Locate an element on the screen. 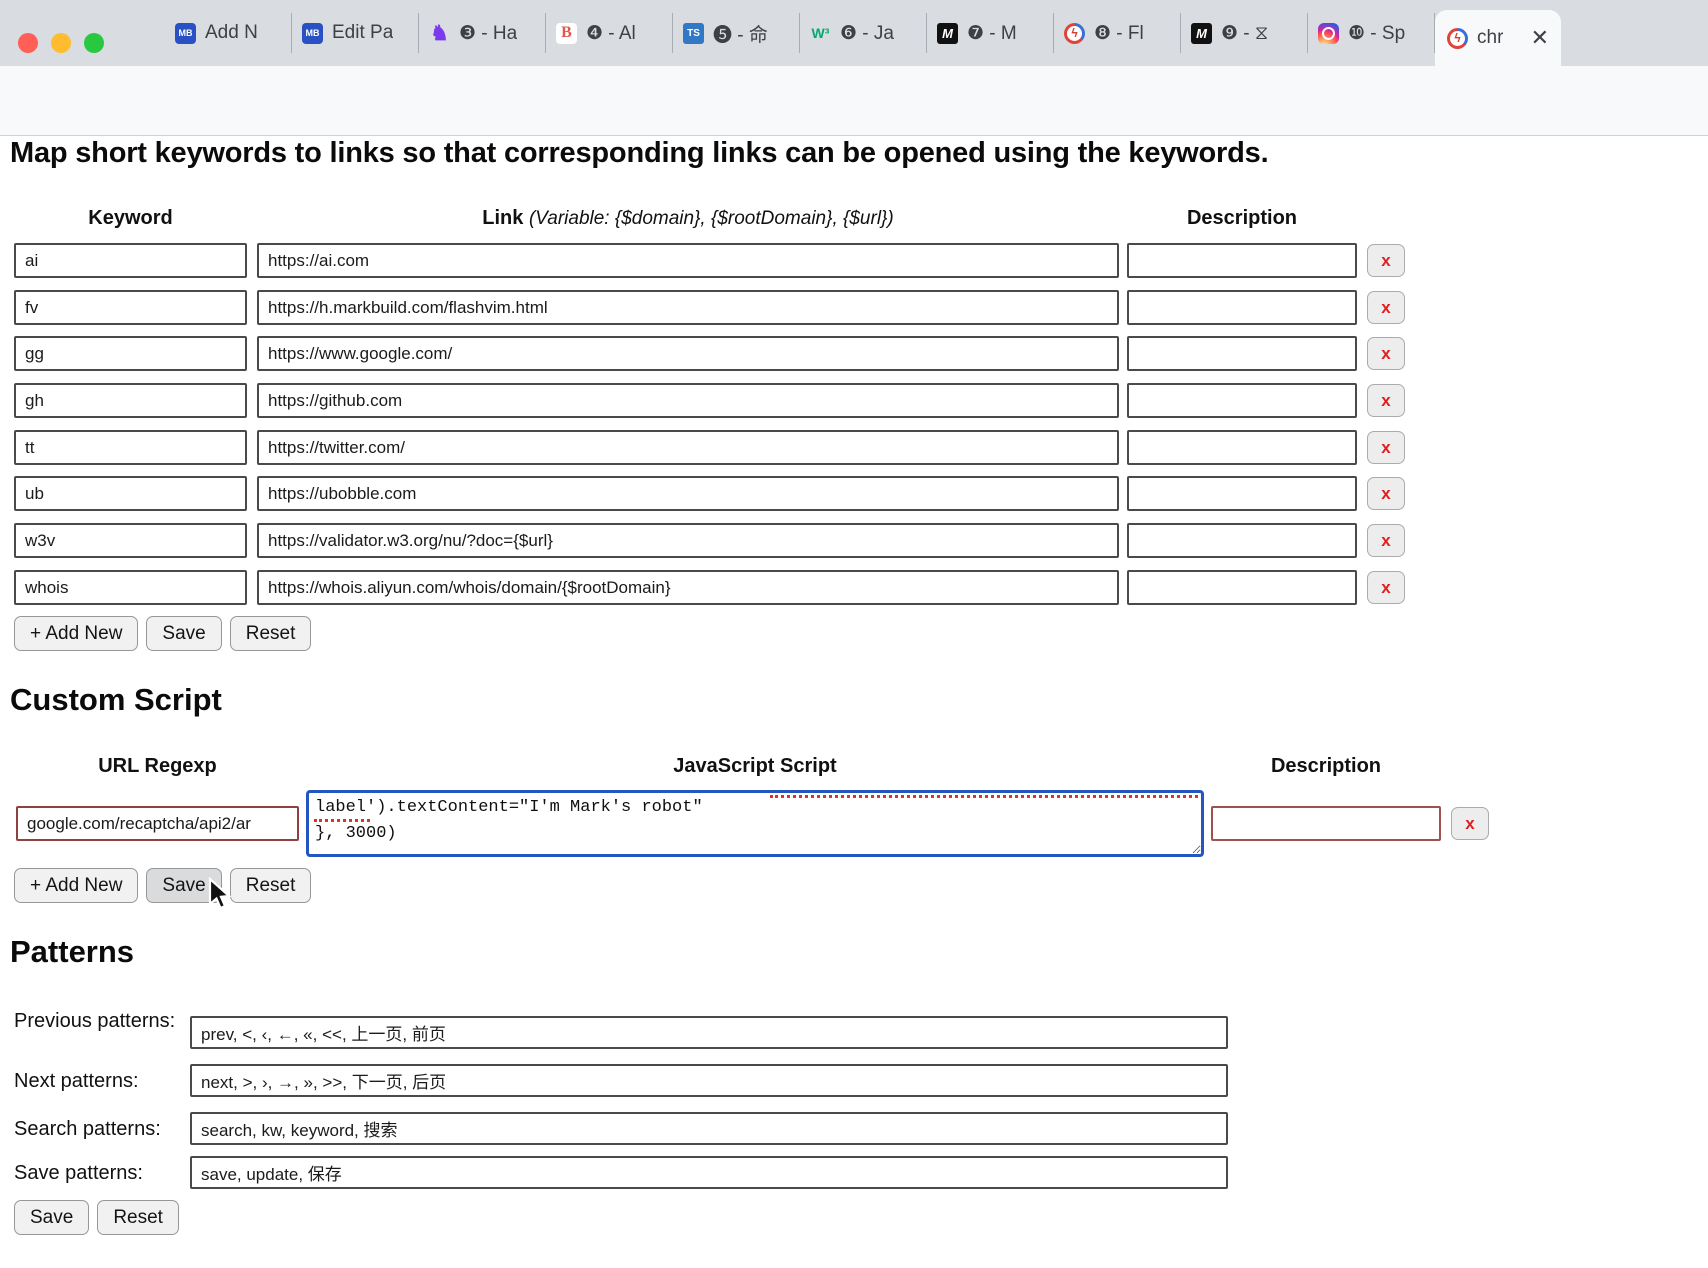 Image resolution: width=1708 pixels, height=1268 pixels. script-description-header: Description is located at coordinates (1326, 766).